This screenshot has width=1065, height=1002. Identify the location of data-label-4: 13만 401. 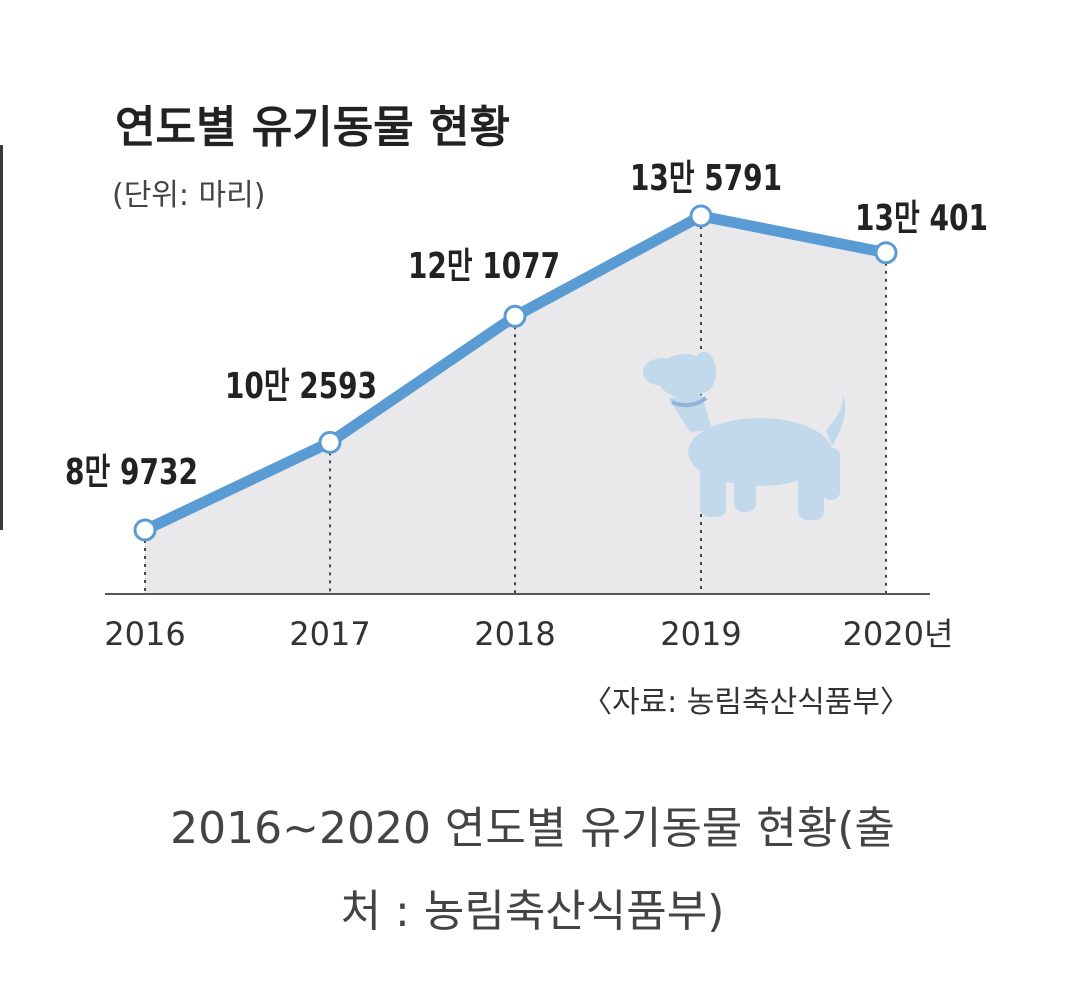
(921, 218).